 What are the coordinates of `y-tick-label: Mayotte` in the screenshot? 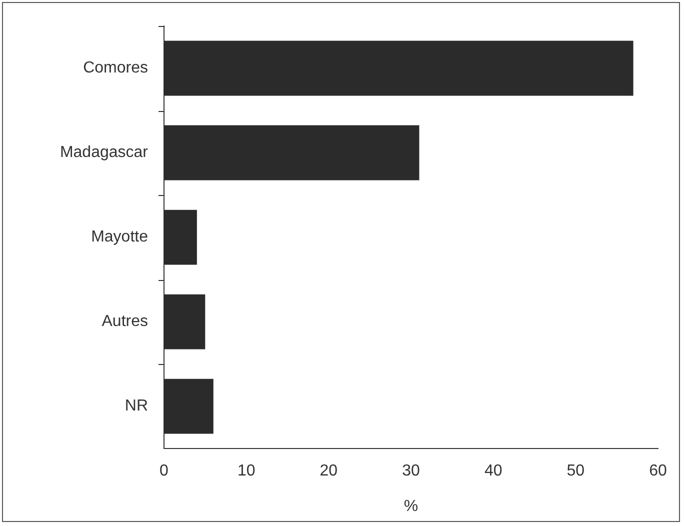 It's located at (119, 237).